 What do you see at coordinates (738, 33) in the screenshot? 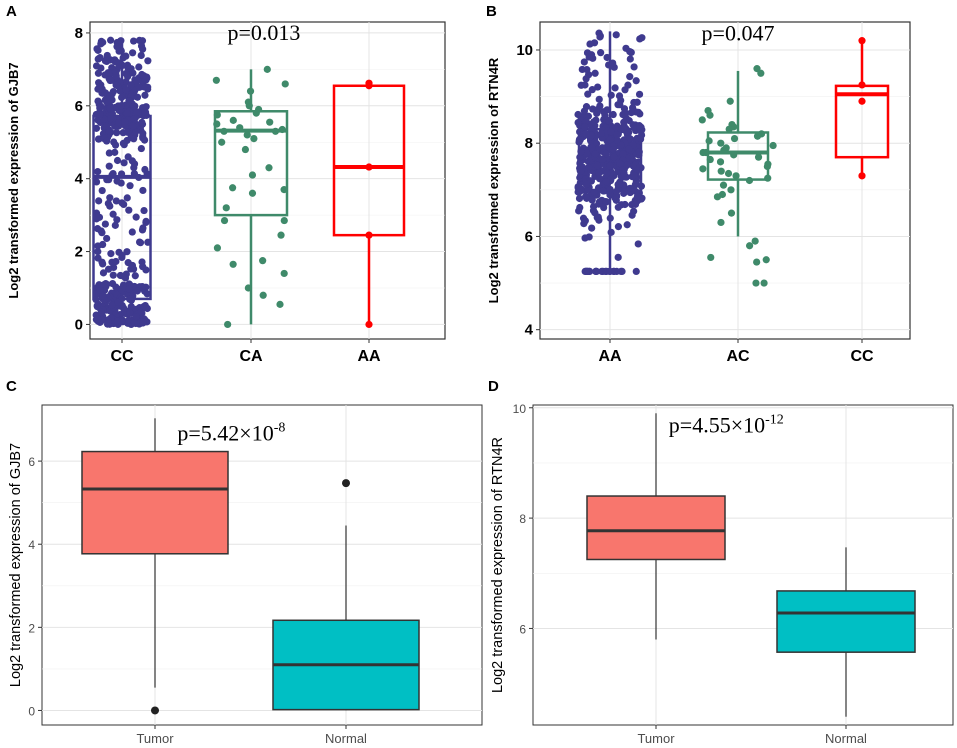
I see `p-value-text: p=0.047` at bounding box center [738, 33].